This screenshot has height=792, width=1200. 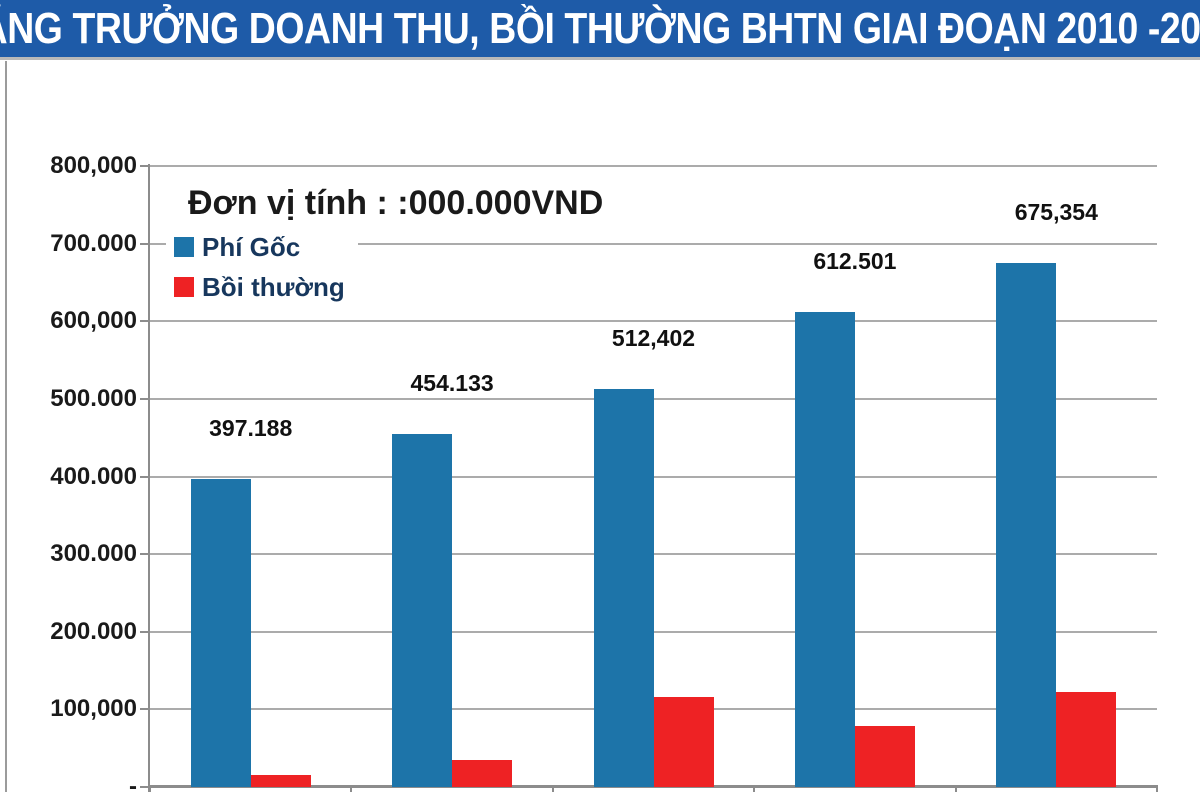 I want to click on bar-boi-thuong-2011, so click(x=482, y=773).